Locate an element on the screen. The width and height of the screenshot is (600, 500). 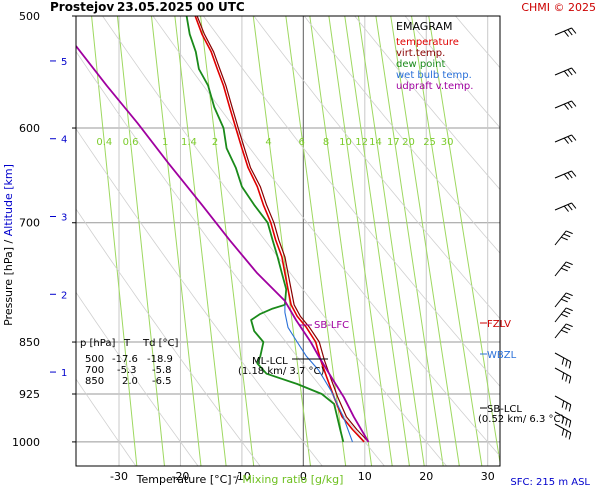
sb-lfc-marker: SB-LFC is located at coordinates (324, 325).